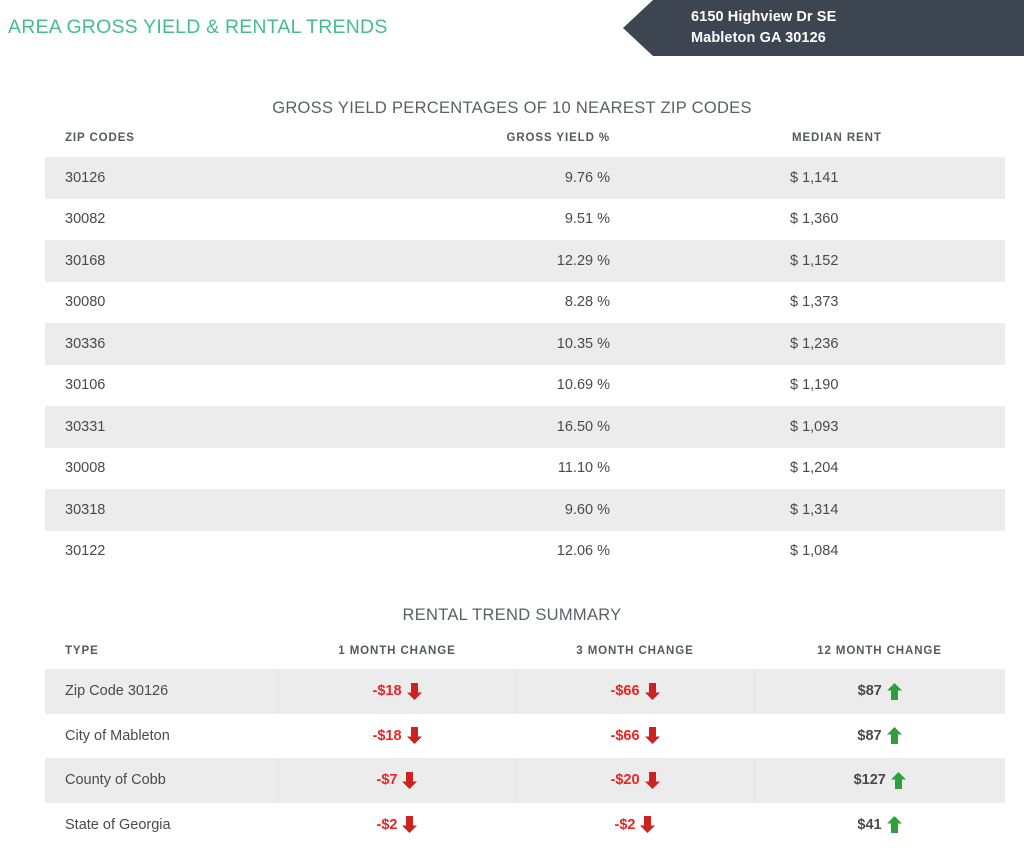 The image size is (1024, 856). I want to click on table-row: 30331 16.50 % $ 1,093, so click(525, 427).